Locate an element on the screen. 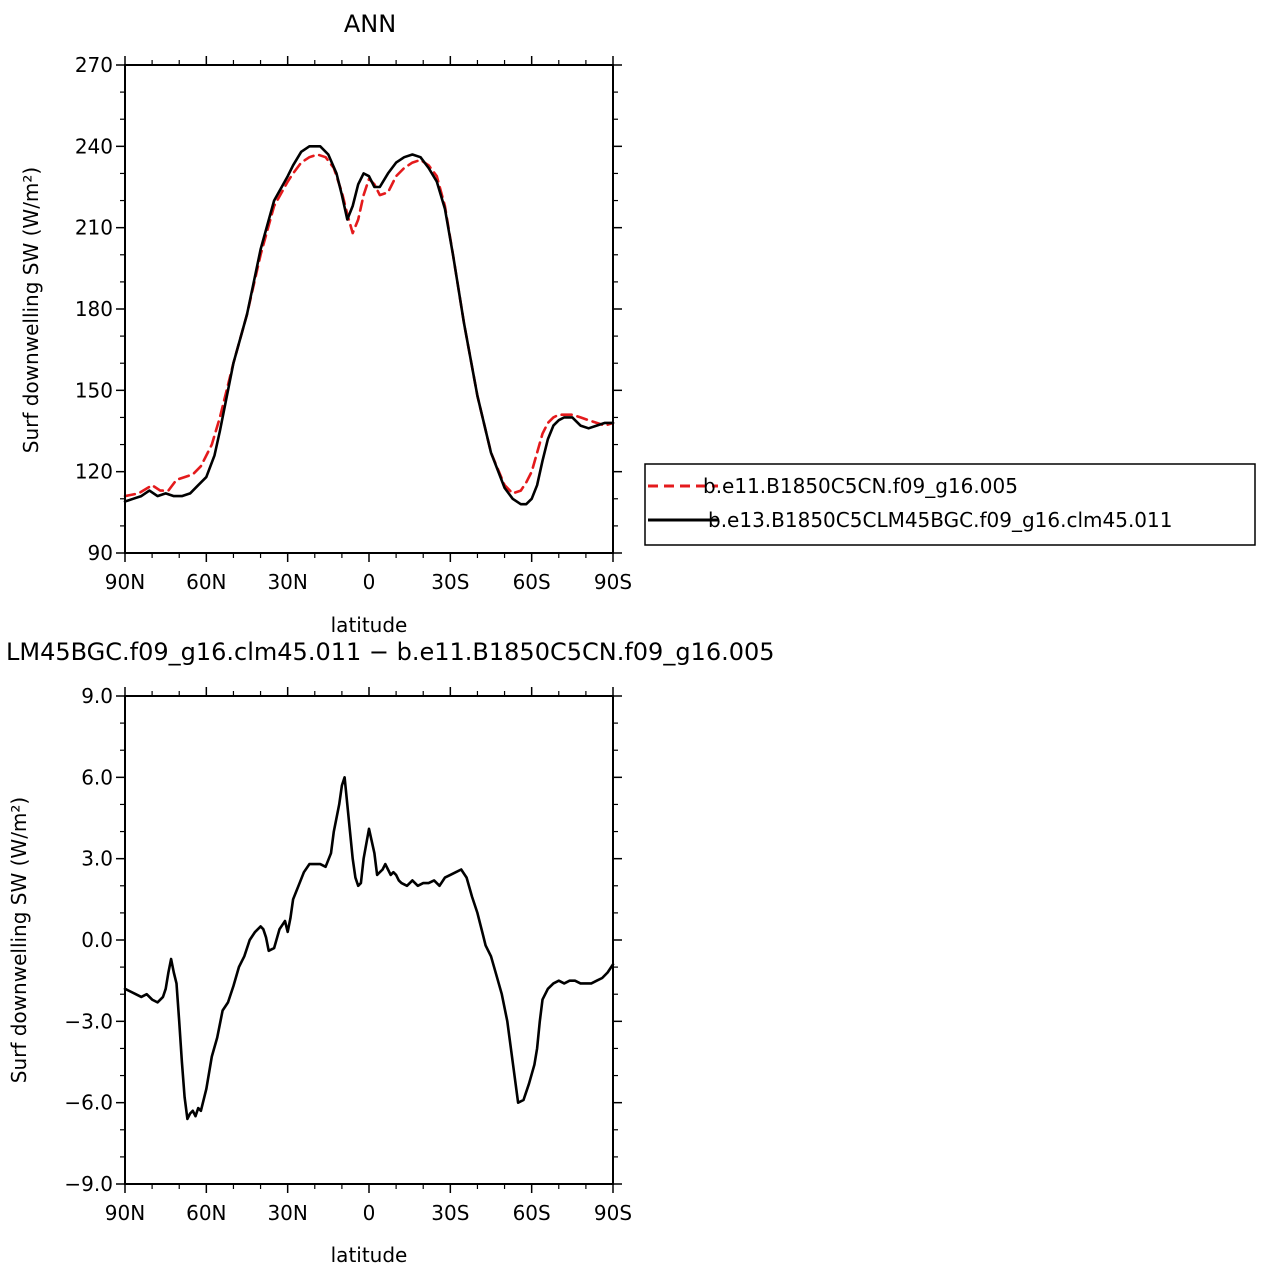 This screenshot has height=1274, width=1274. legend-entry-series-2: b.e13.B1850C5CLM45BGC.f09_g16.clm45.011 is located at coordinates (940, 520).